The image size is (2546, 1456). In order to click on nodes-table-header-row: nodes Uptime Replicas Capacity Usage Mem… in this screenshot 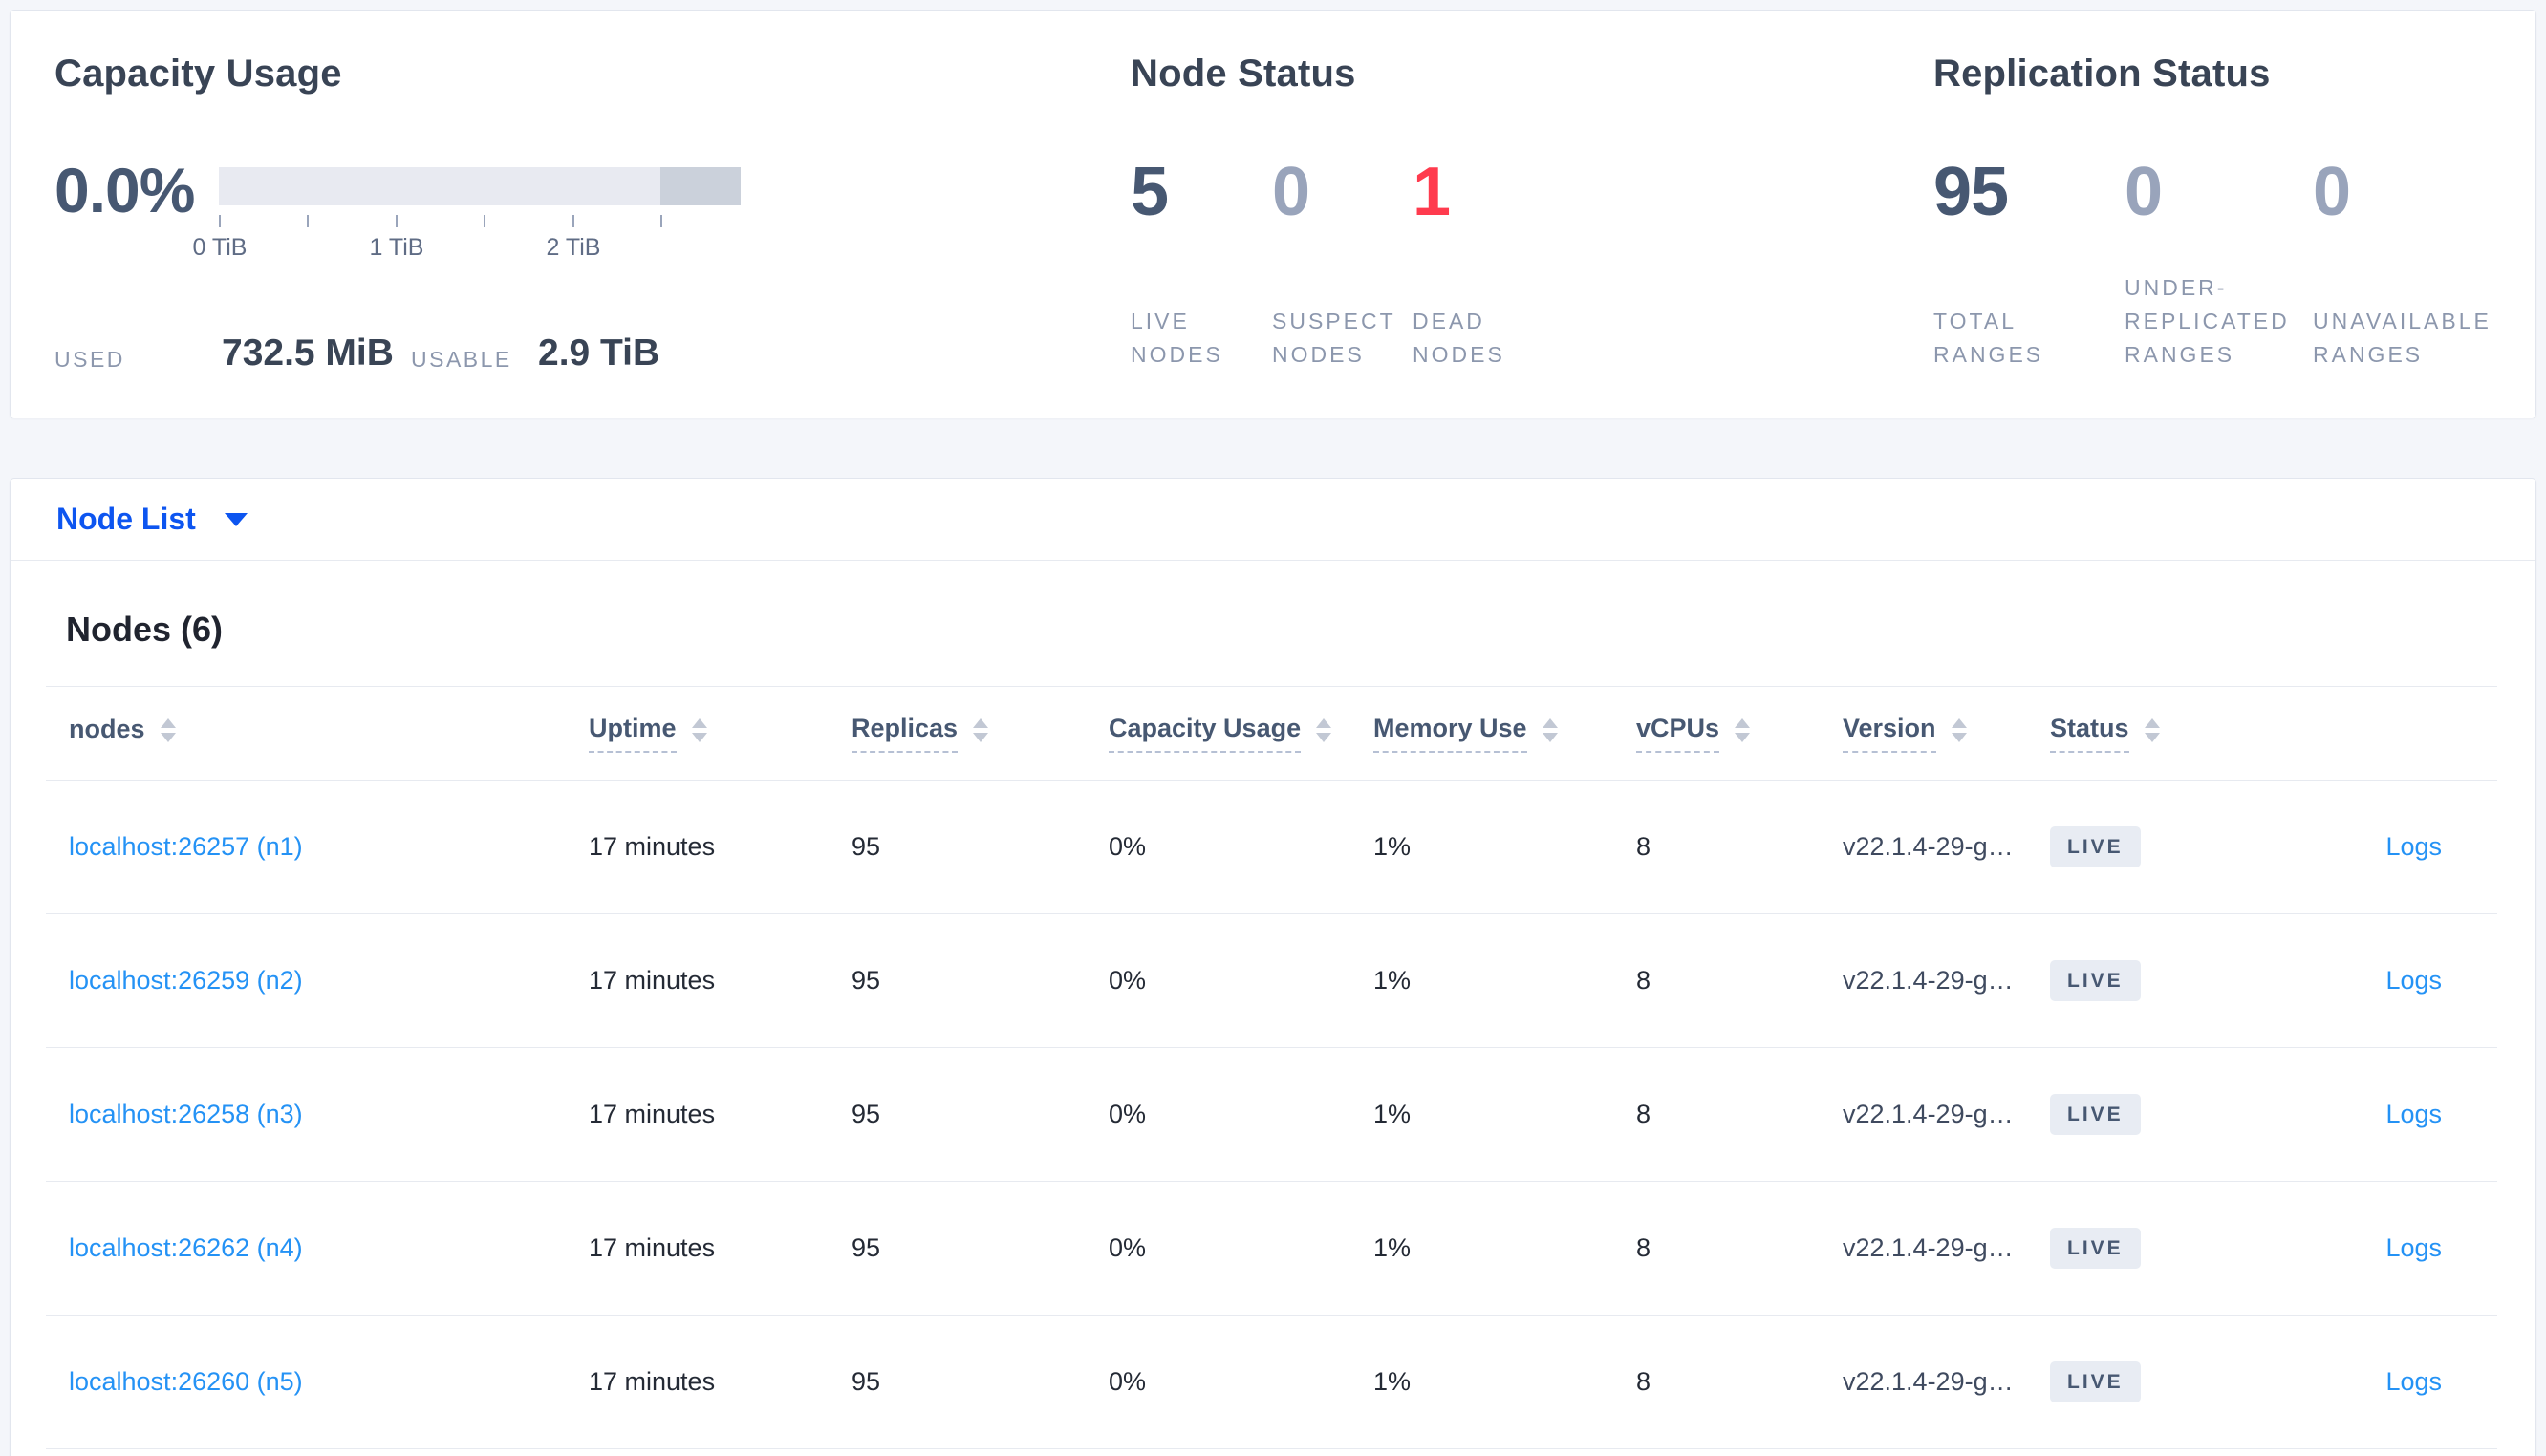, I will do `click(1271, 734)`.